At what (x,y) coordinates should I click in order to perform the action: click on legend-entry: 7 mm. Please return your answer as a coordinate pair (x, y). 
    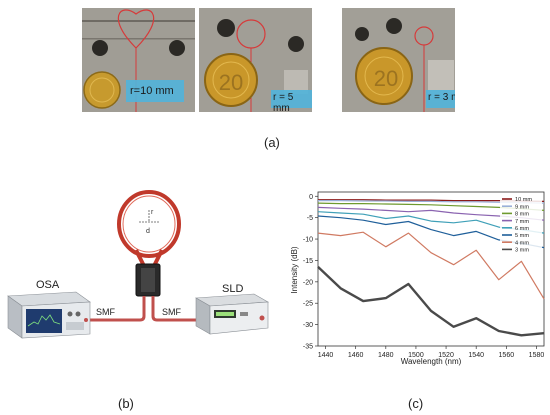
    Looking at the image, I should click on (522, 222).